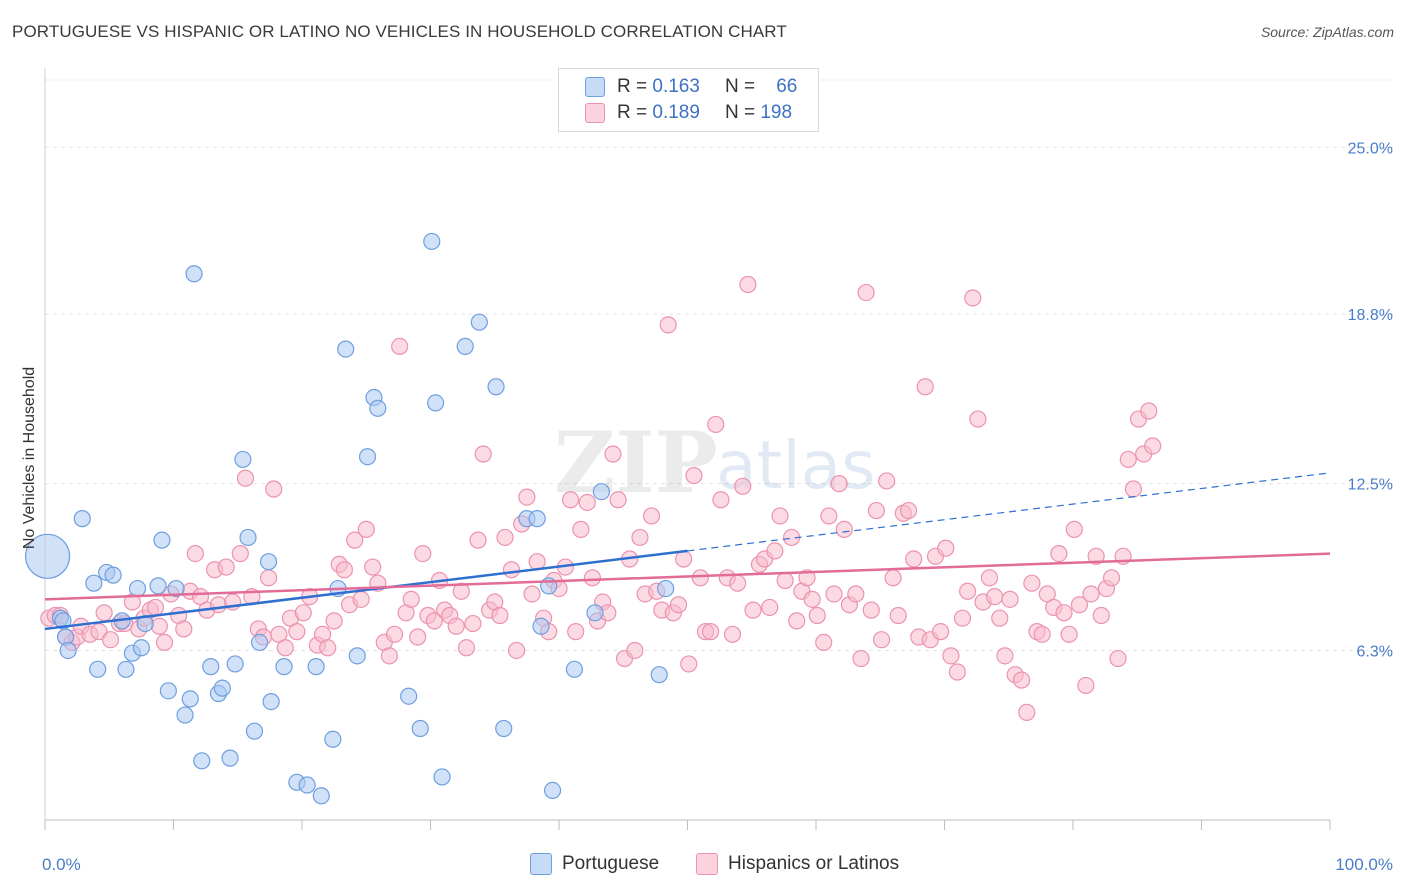 Image resolution: width=1406 pixels, height=892 pixels. I want to click on legend-n-value: 198, so click(776, 112).